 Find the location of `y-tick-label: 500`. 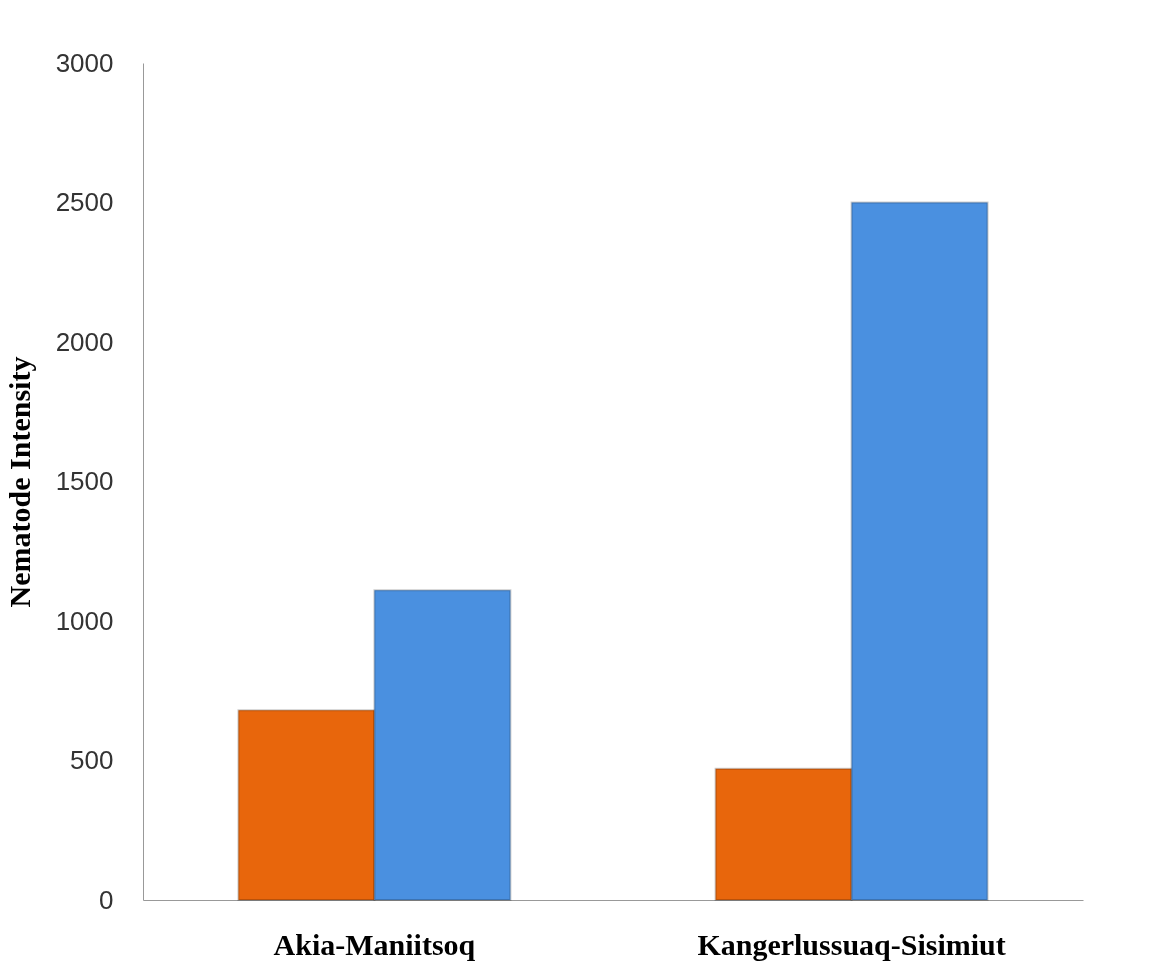

y-tick-label: 500 is located at coordinates (92, 760).